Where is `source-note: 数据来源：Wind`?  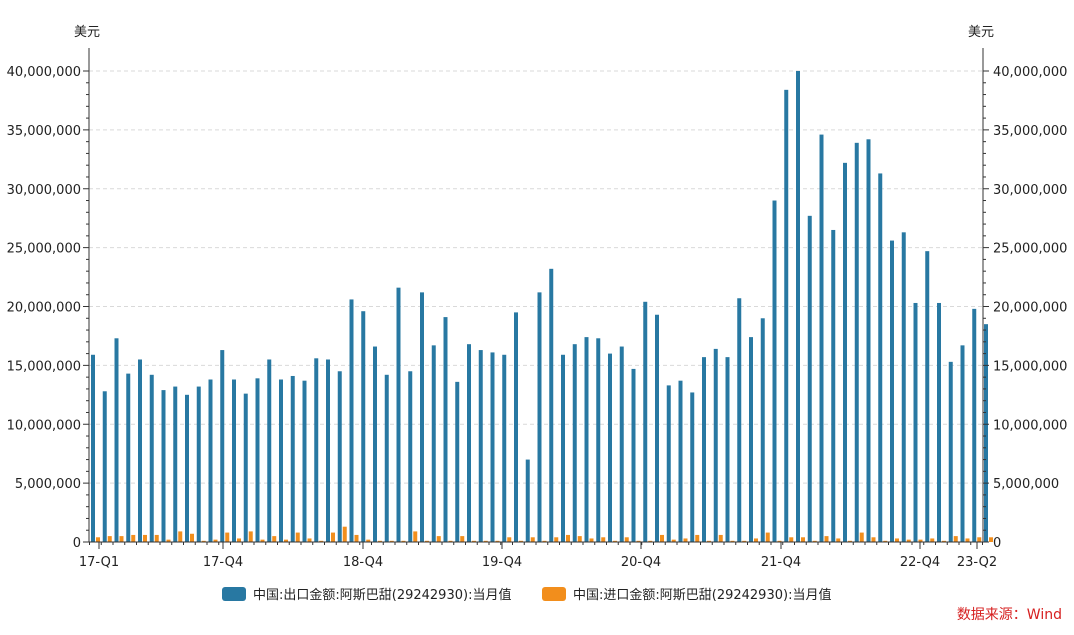 source-note: 数据来源：Wind is located at coordinates (1009, 615).